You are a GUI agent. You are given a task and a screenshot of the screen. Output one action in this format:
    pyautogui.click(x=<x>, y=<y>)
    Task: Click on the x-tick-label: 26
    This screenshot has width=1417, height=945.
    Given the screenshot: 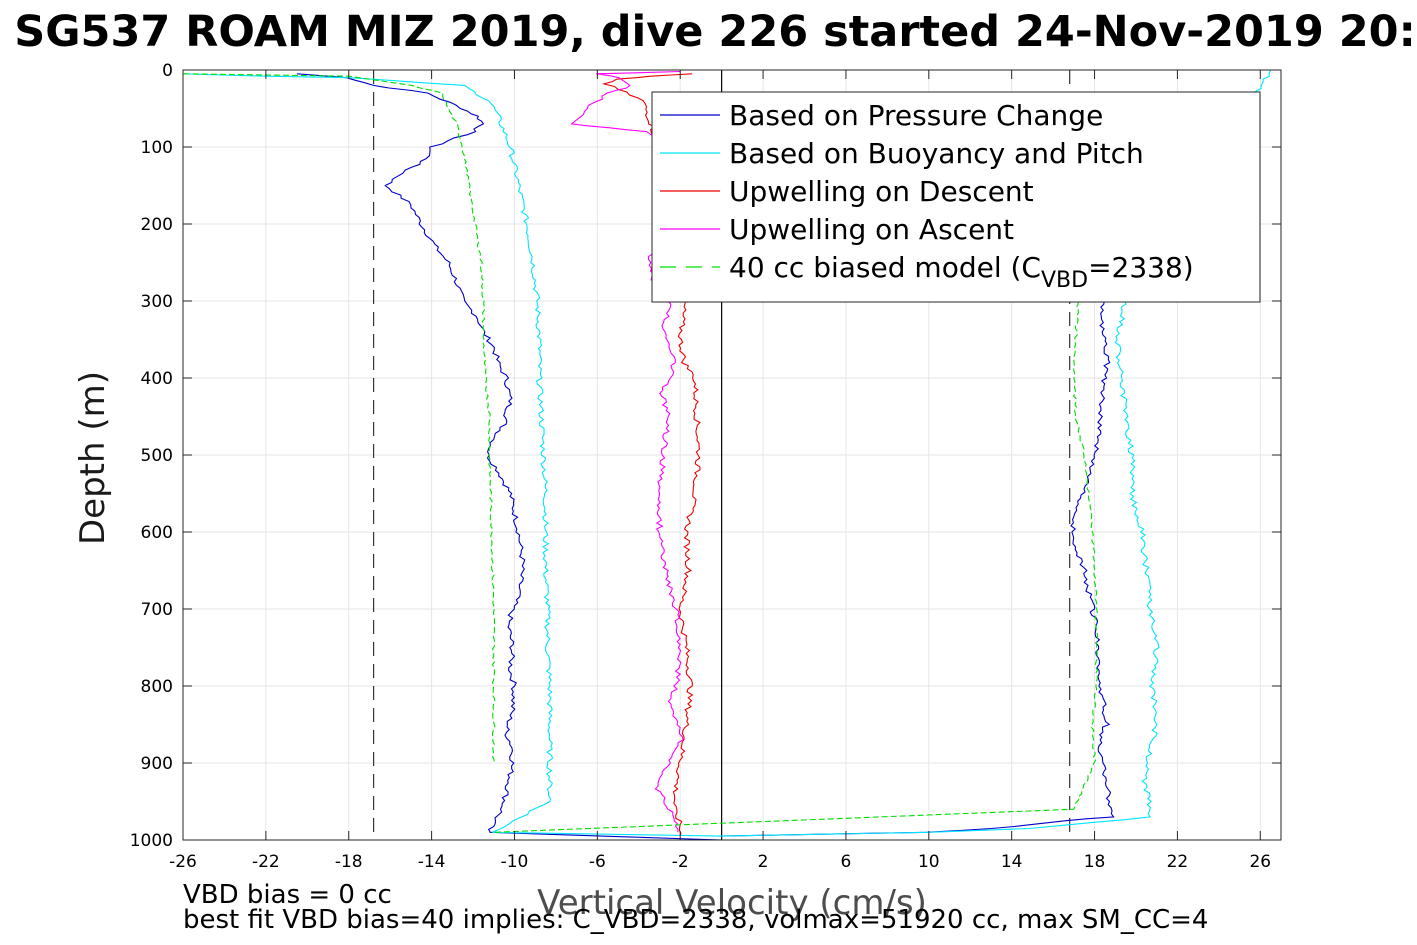 What is the action you would take?
    pyautogui.click(x=1260, y=862)
    